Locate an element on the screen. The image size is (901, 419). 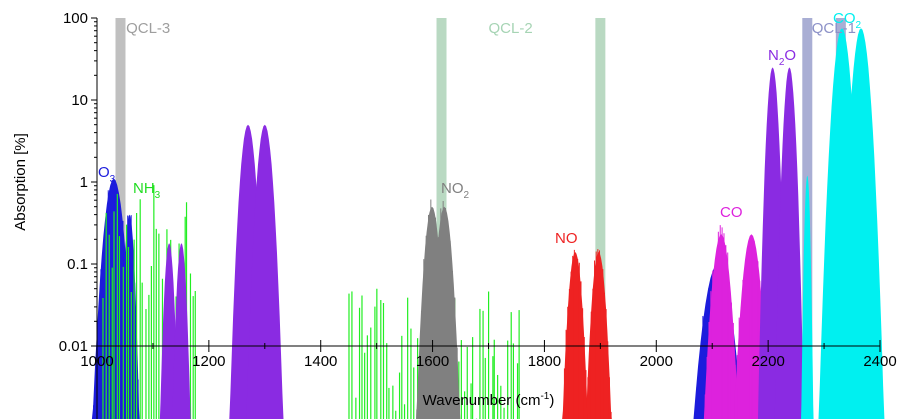
y-axis-title: Absorption [%] is located at coordinates (20, 182).